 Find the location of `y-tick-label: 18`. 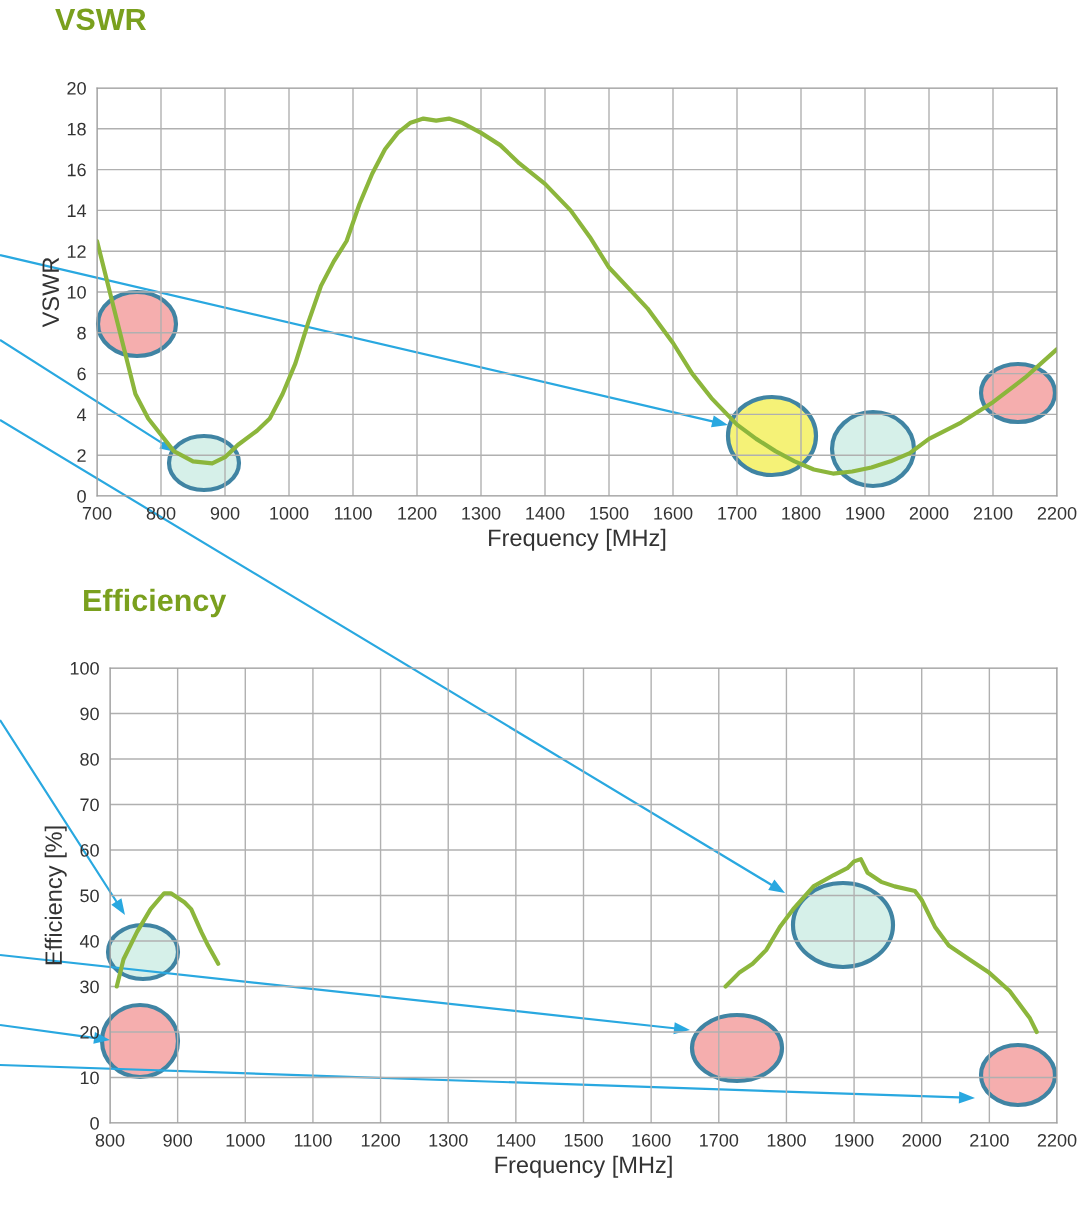

y-tick-label: 18 is located at coordinates (76, 129).